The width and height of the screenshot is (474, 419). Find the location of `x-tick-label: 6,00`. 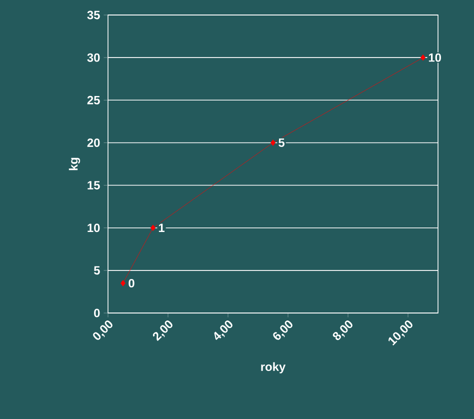

x-tick-label: 6,00 is located at coordinates (282, 330).